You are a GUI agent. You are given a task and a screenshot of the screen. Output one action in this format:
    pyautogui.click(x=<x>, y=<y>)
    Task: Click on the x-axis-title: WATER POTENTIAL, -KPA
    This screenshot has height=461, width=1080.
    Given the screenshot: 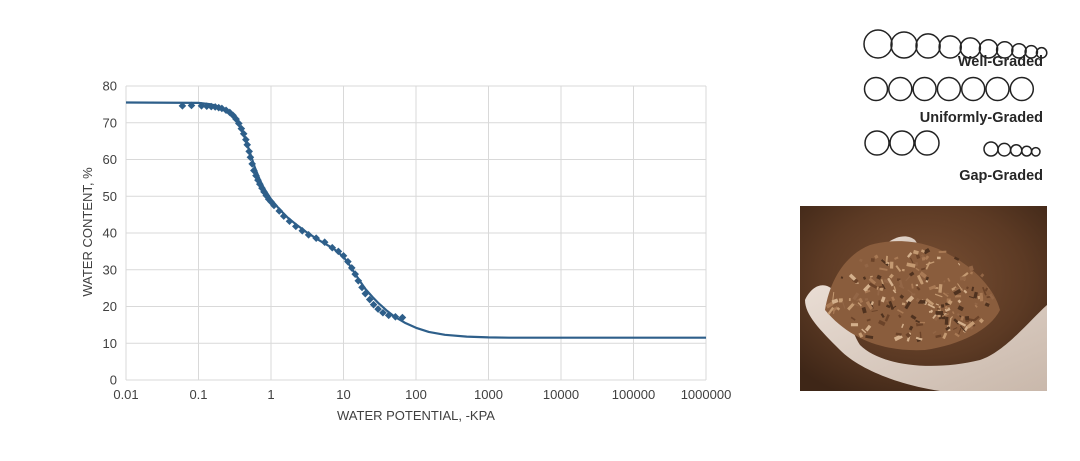 What is the action you would take?
    pyautogui.click(x=416, y=415)
    